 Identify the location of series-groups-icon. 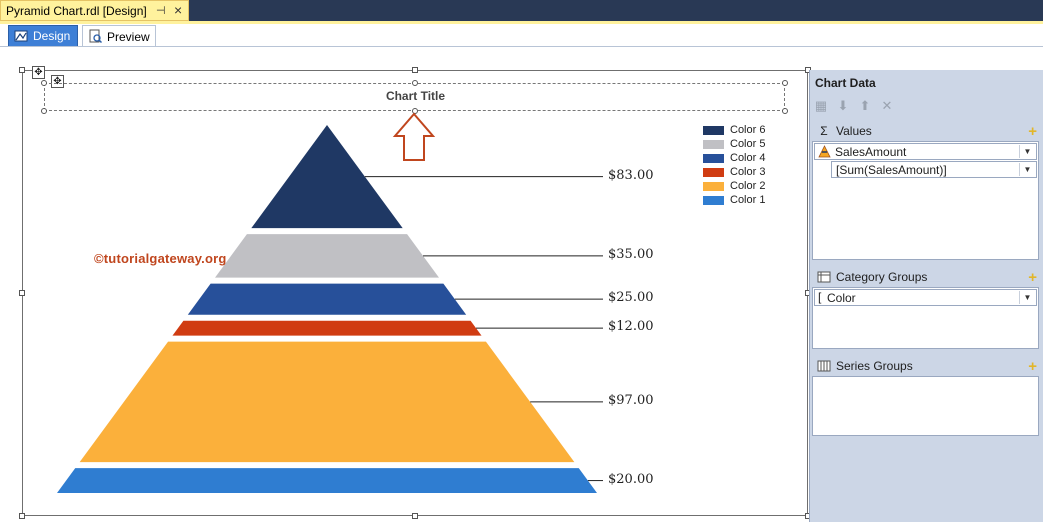
(824, 366).